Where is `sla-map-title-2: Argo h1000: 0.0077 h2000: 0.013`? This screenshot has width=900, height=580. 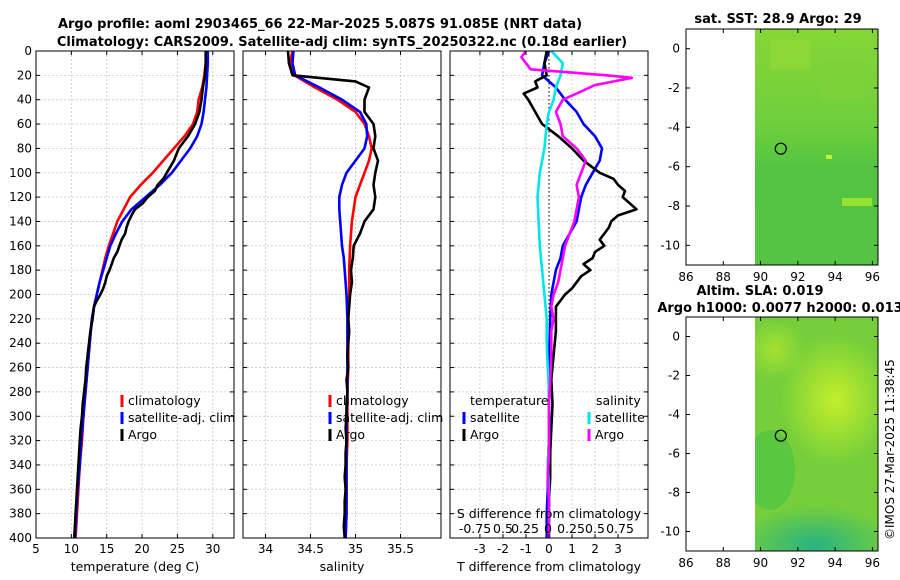 sla-map-title-2: Argo h1000: 0.0077 h2000: 0.013 is located at coordinates (778, 308).